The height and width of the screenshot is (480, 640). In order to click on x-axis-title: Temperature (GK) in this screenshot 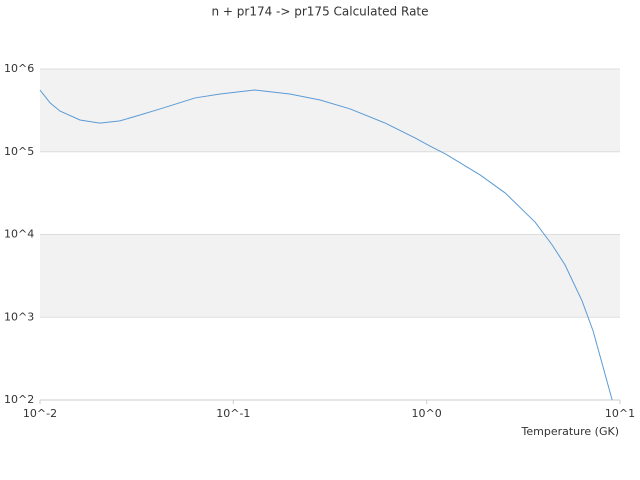, I will do `click(570, 431)`.